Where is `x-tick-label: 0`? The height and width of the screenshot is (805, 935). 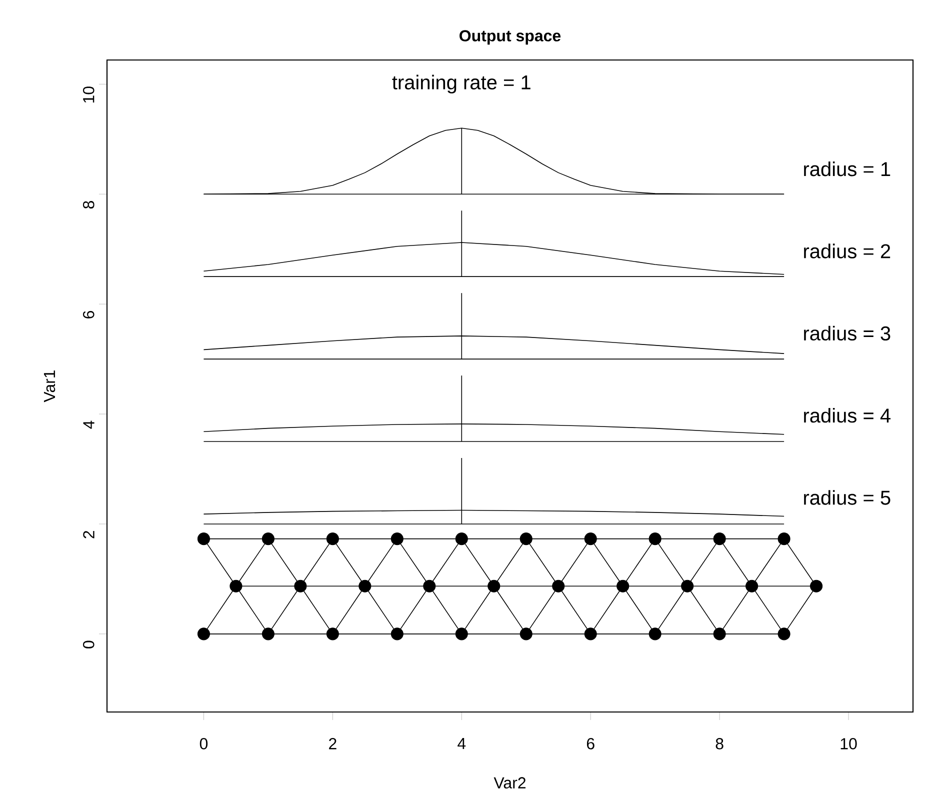 x-tick-label: 0 is located at coordinates (204, 744).